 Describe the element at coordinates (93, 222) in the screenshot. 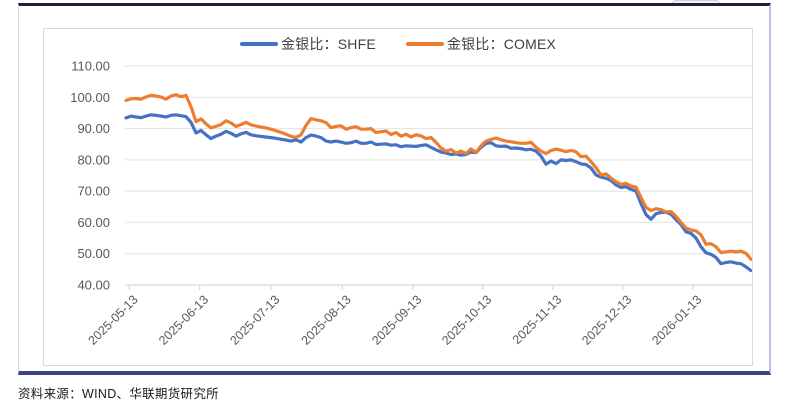

I see `y-axis-label: 60.00` at that location.